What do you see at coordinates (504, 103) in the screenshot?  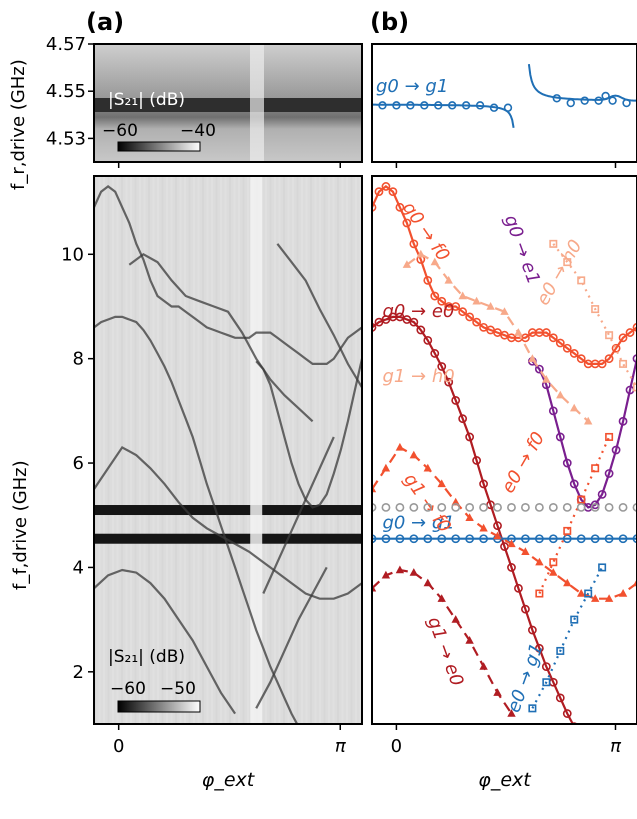 I see `scatter-b-top: g0 → g1` at bounding box center [504, 103].